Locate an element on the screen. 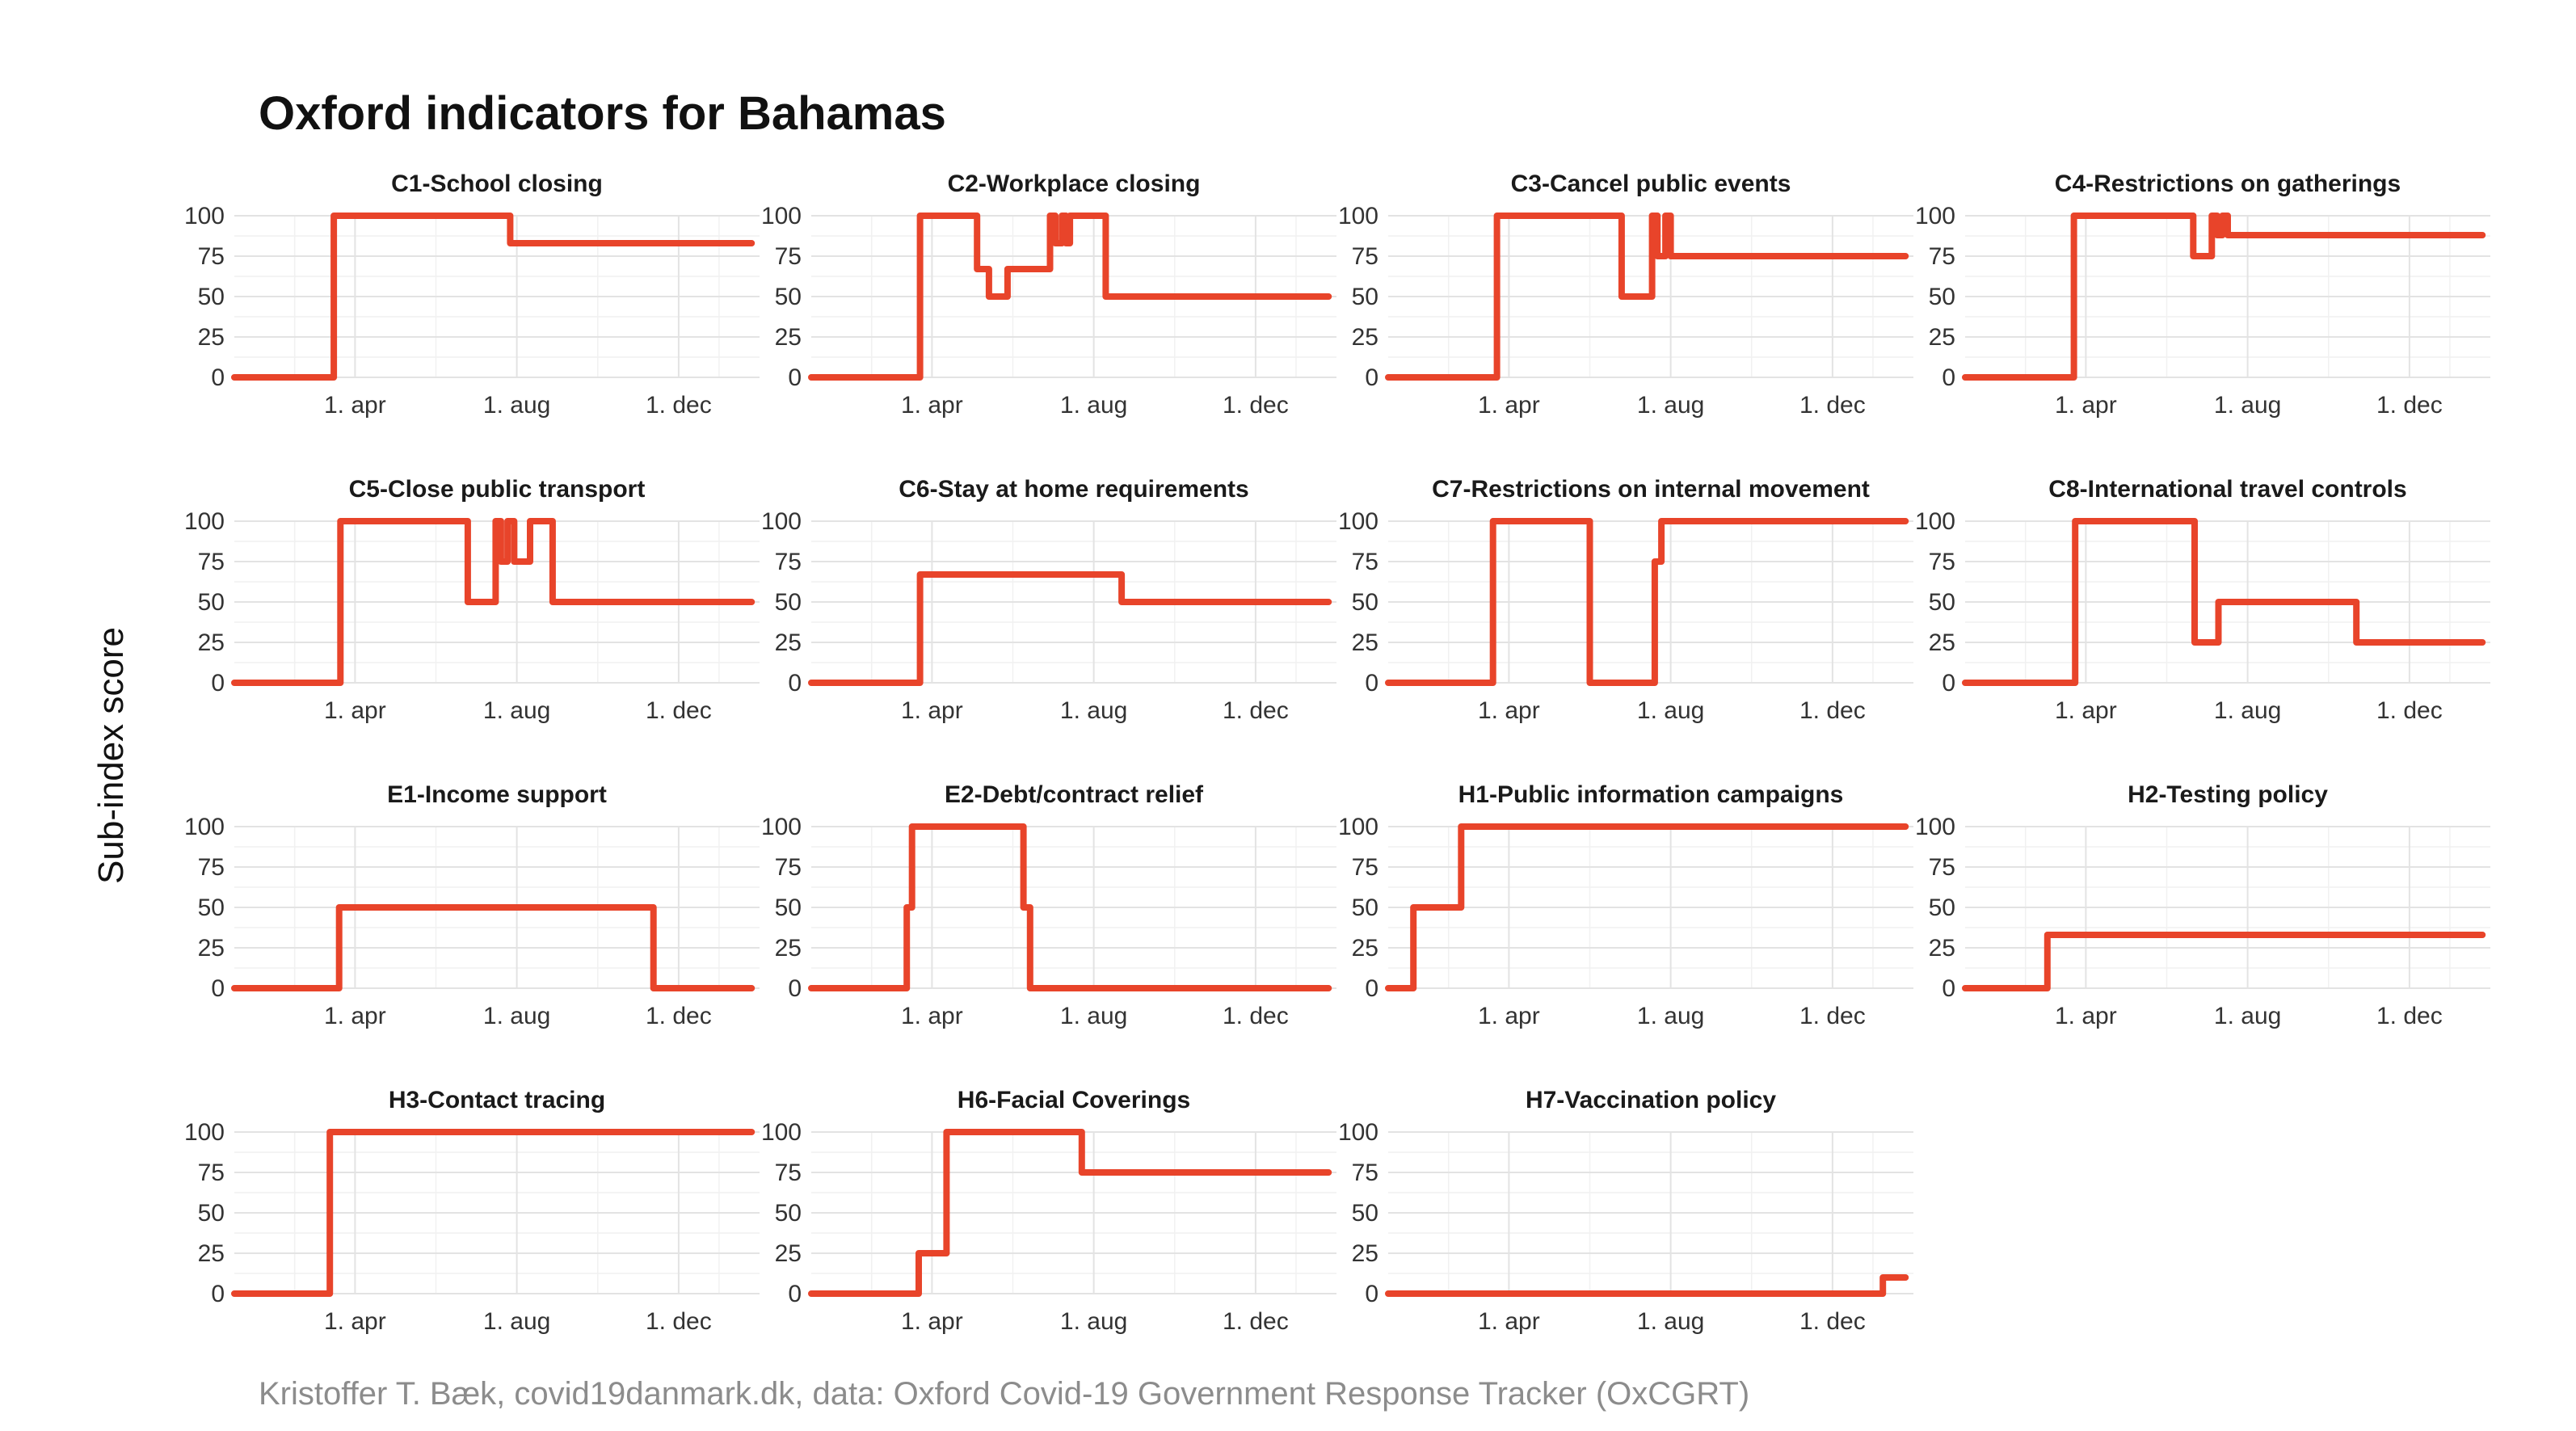 The width and height of the screenshot is (2576, 1431). panel-title: H6-Facial Coverings is located at coordinates (1074, 1100).